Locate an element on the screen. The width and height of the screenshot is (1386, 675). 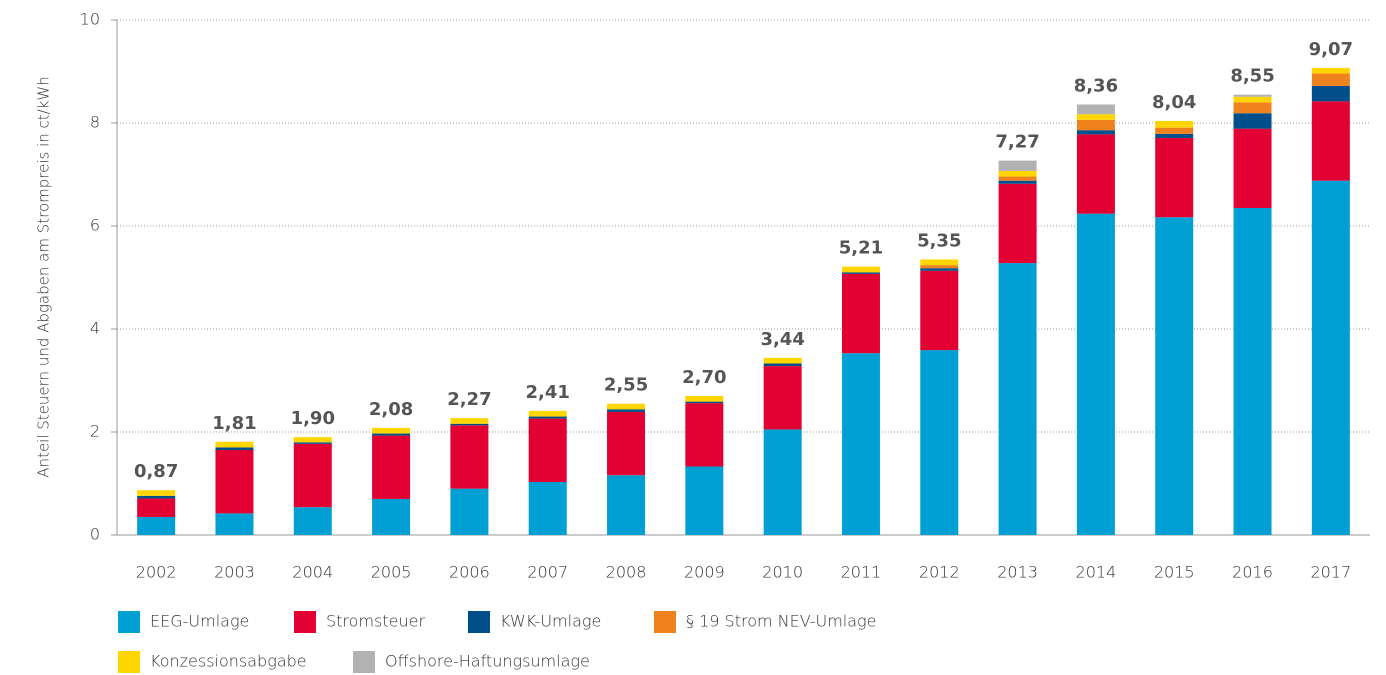
total-label: 1,90 is located at coordinates (313, 418).